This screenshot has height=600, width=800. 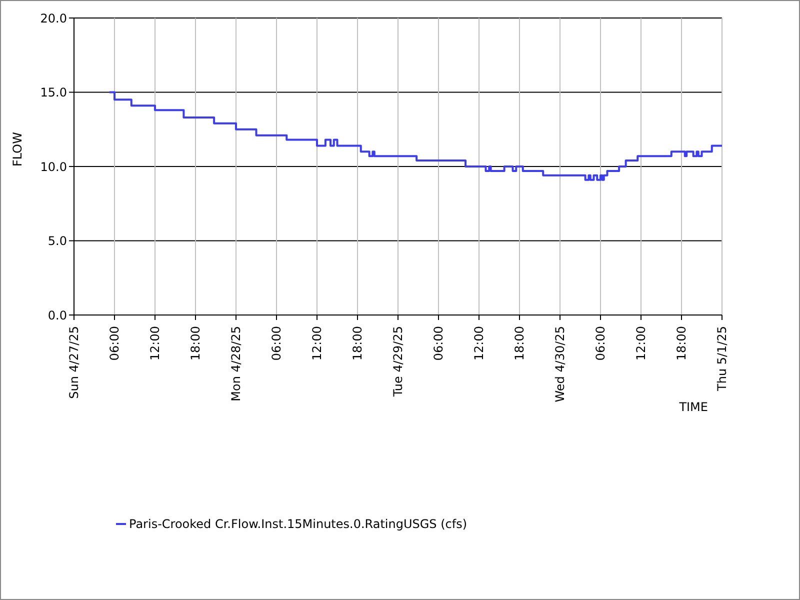 I want to click on x-axis-title: TIME, so click(x=693, y=407).